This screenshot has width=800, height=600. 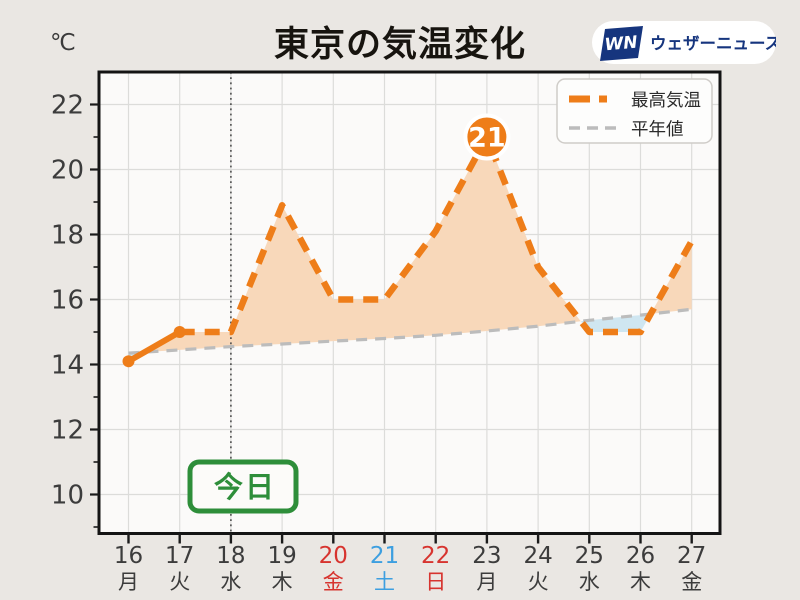 I want to click on peak-badge-circle, so click(x=487, y=137).